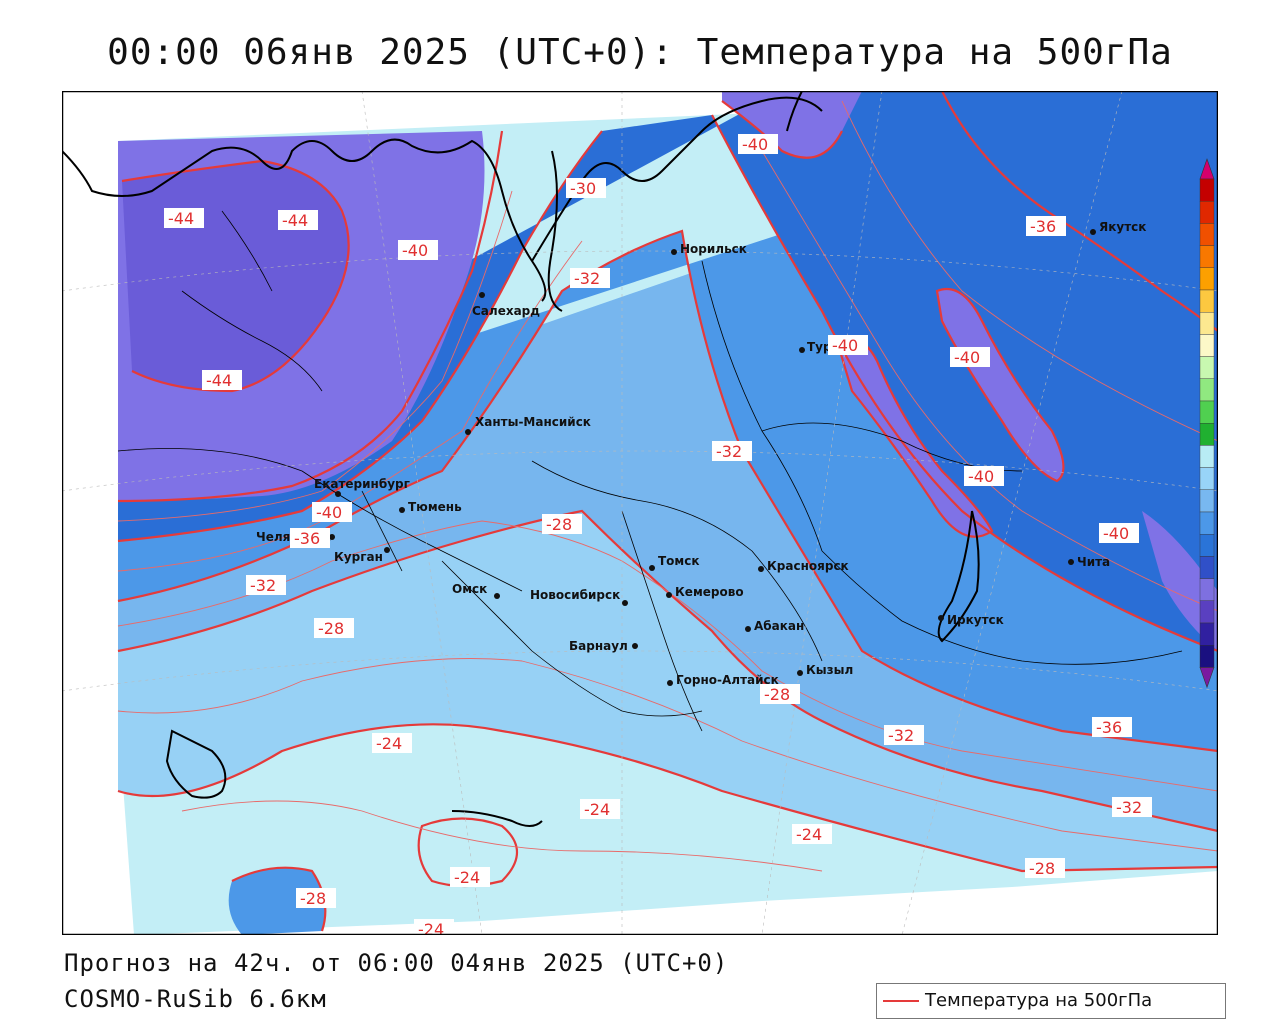  What do you see at coordinates (435, 507) in the screenshot?
I see `svg-text: Тюмень` at bounding box center [435, 507].